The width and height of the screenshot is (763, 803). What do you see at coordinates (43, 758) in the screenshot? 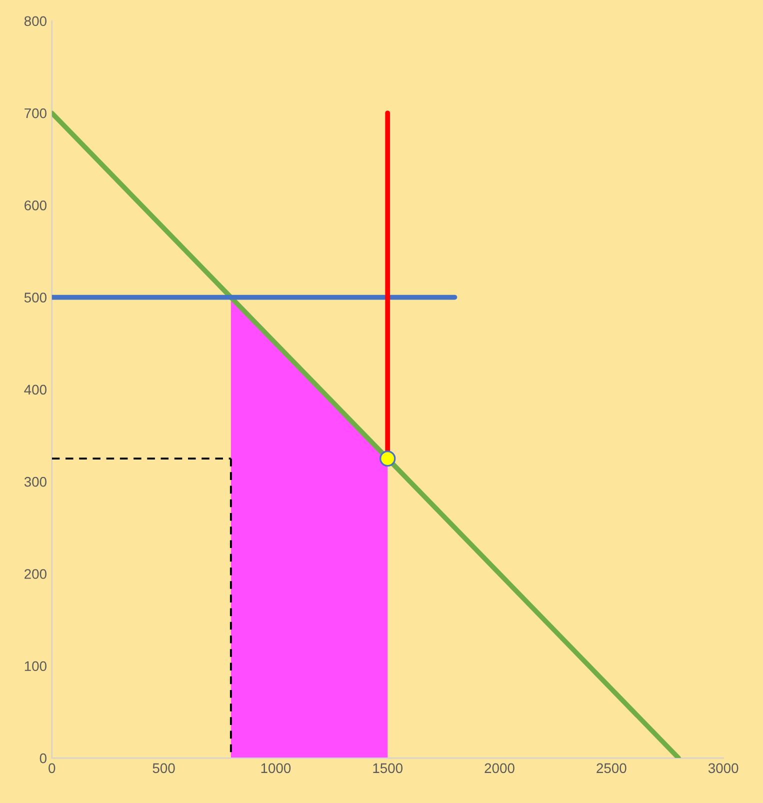
I see `y-tick-label: 0` at bounding box center [43, 758].